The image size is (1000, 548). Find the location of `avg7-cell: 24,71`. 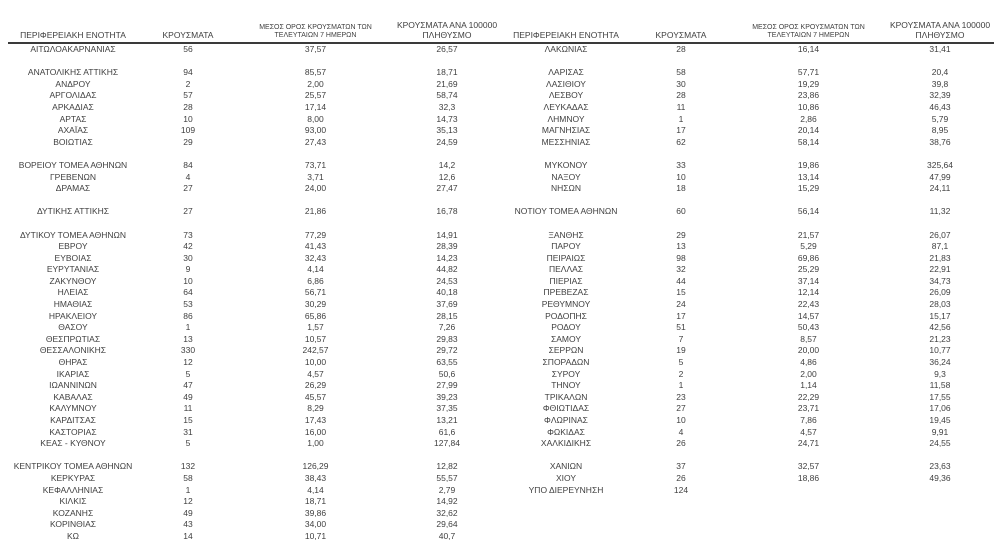

avg7-cell: 24,71 is located at coordinates (808, 443).